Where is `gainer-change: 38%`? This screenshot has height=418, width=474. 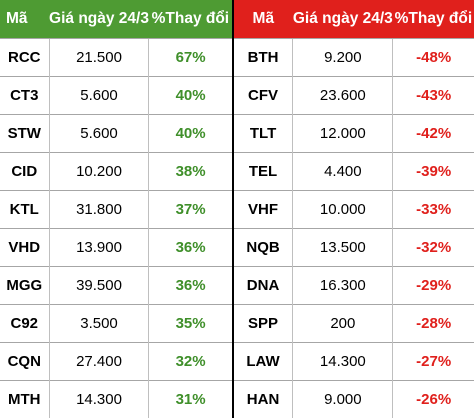
gainer-change: 38% is located at coordinates (191, 172).